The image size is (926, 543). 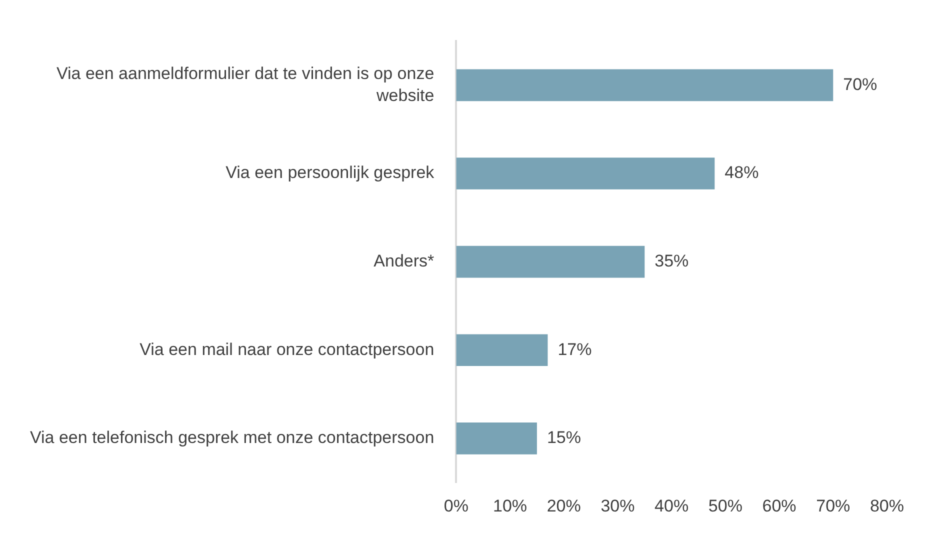 What do you see at coordinates (671, 506) in the screenshot?
I see `x-tick-label: 40%` at bounding box center [671, 506].